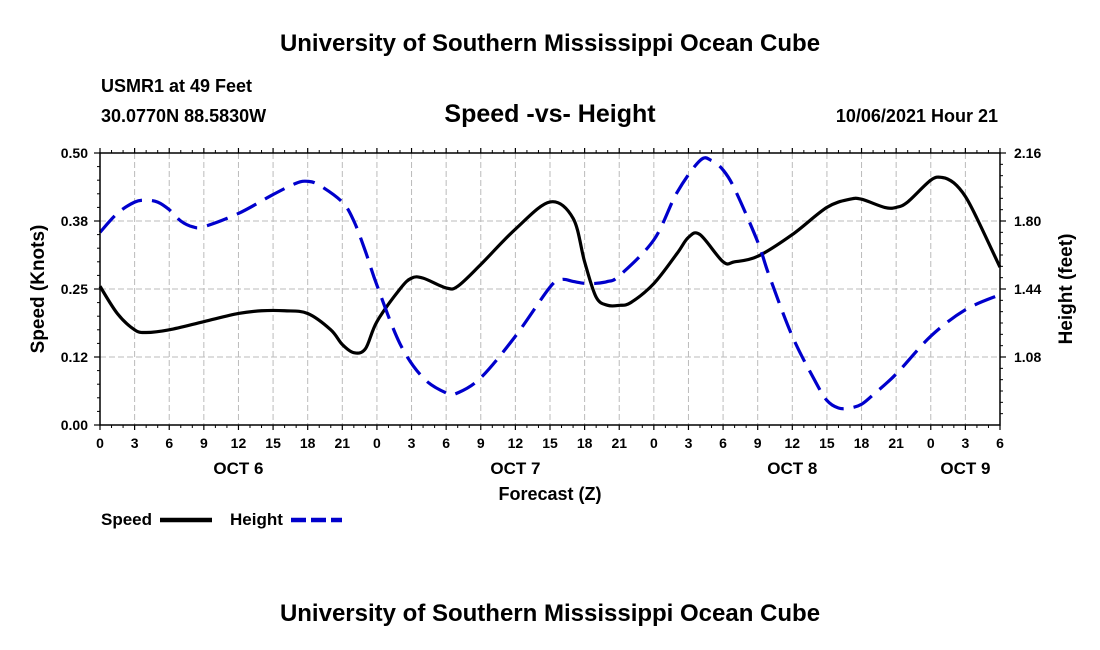 This screenshot has width=1100, height=650. What do you see at coordinates (1027, 357) in the screenshot?
I see `y2-tick-label: 1.08` at bounding box center [1027, 357].